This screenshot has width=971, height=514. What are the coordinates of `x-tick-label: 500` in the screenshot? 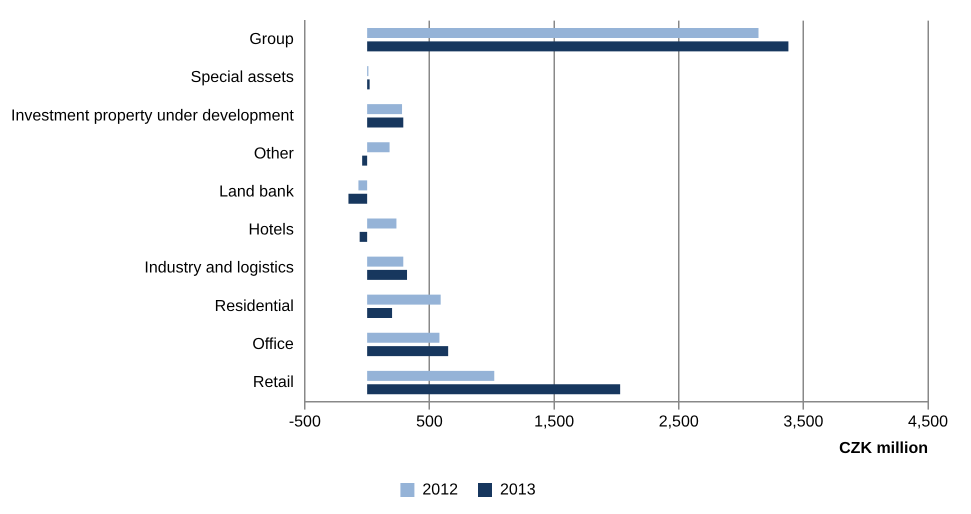 It's located at (429, 422).